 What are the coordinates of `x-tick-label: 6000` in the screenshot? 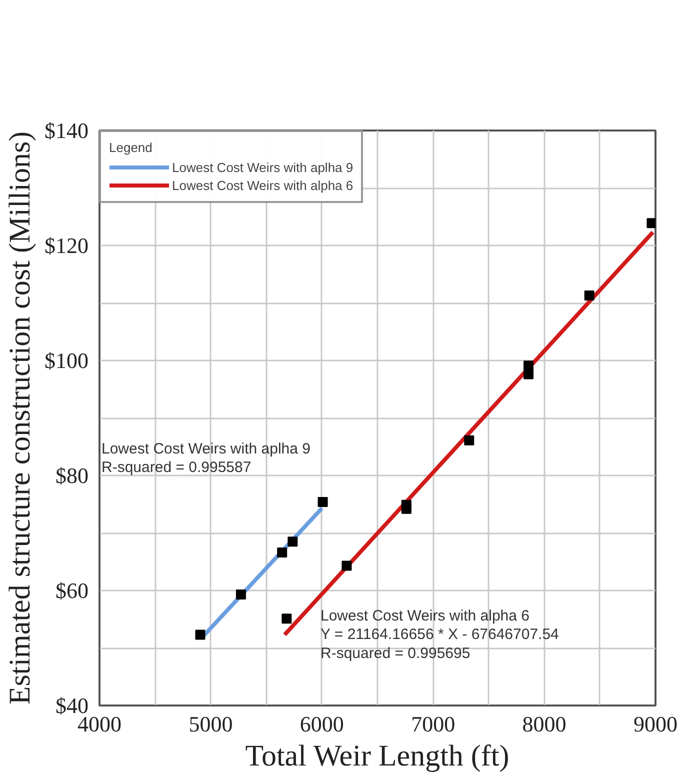 It's located at (322, 724).